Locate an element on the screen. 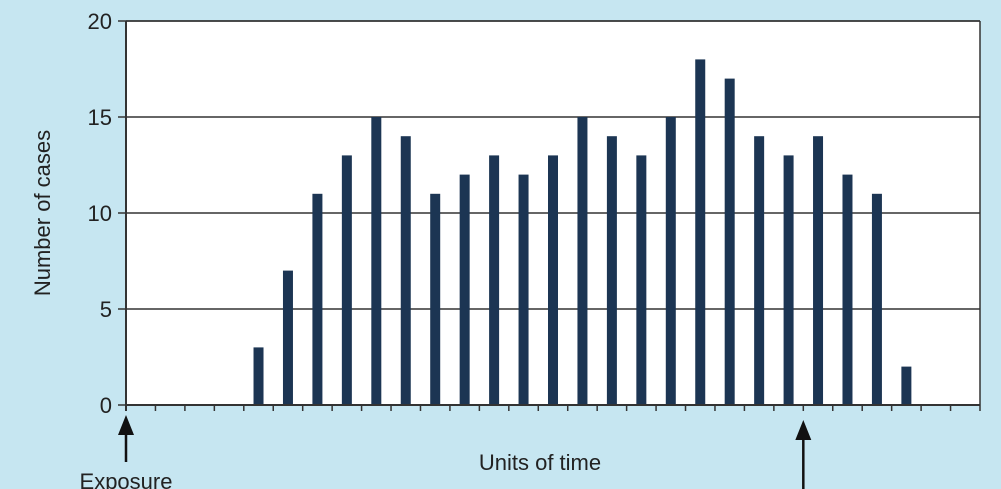 This screenshot has width=1001, height=489. y-axis-label: Number of cases is located at coordinates (42, 213).